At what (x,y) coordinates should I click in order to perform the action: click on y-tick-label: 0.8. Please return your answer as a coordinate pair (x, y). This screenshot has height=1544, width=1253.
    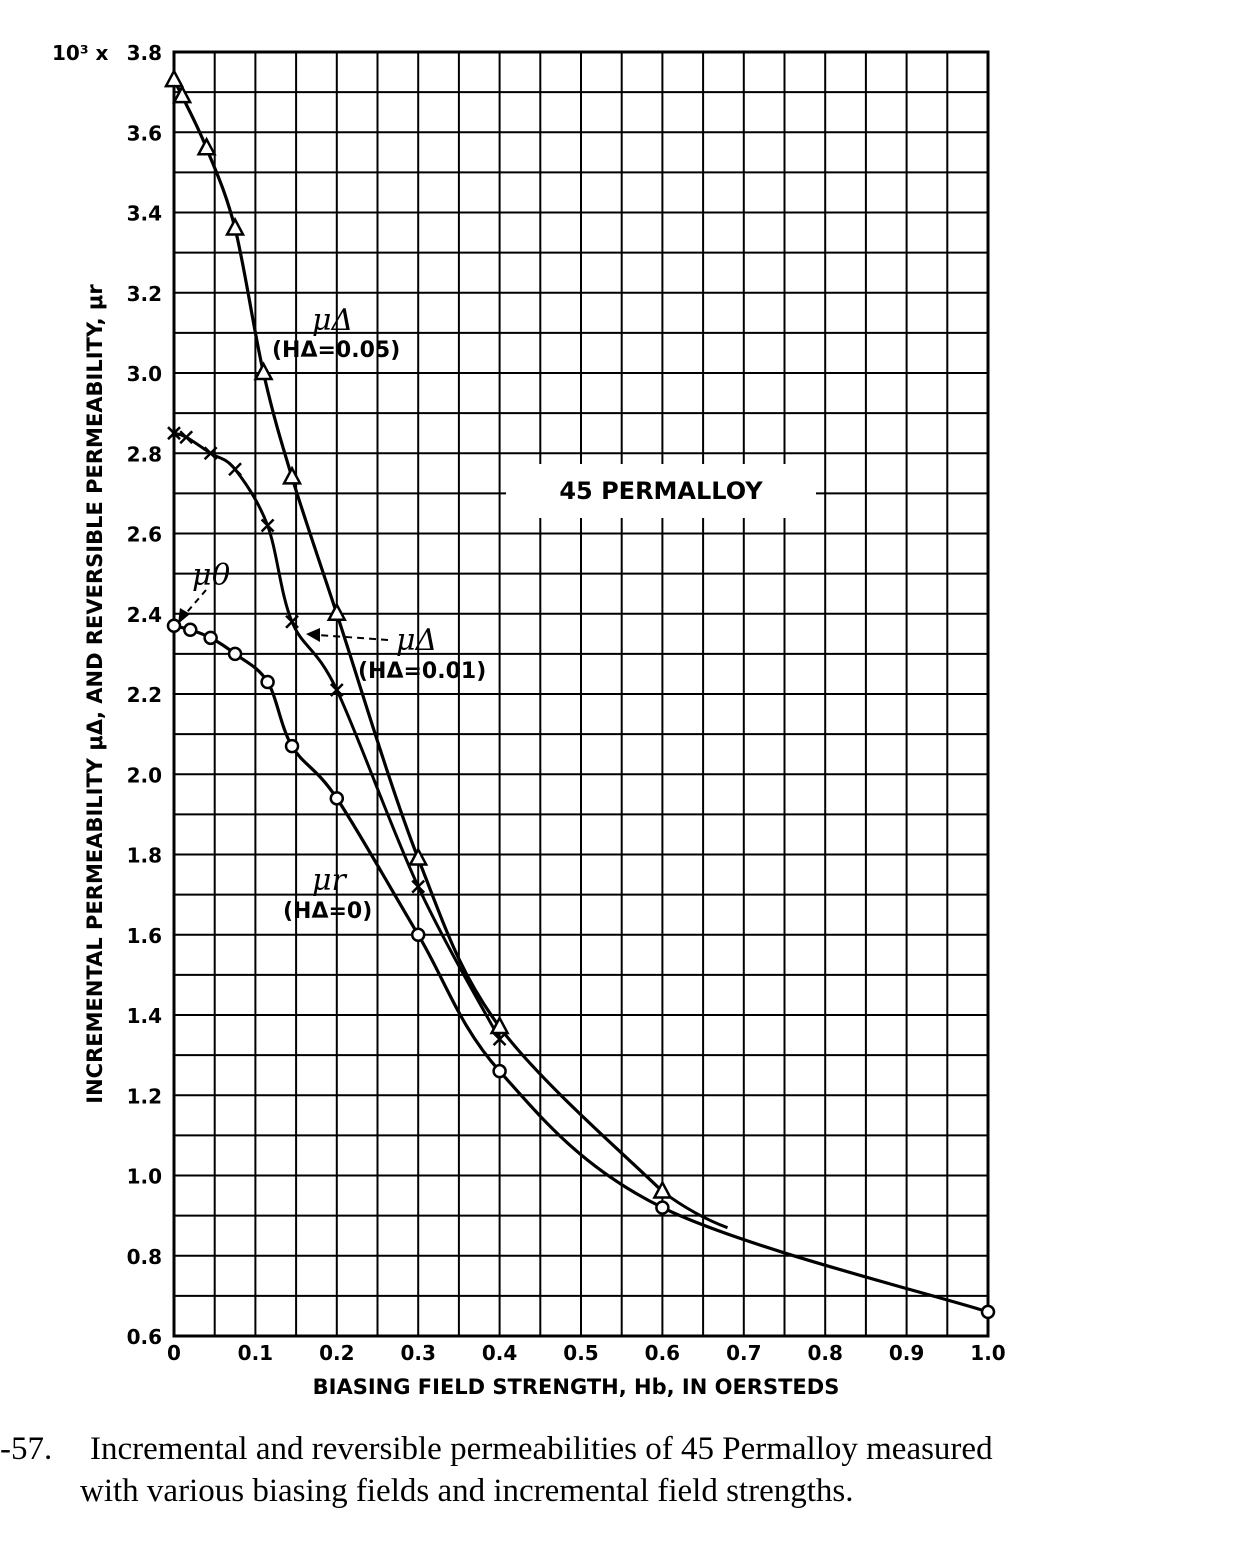
    Looking at the image, I should click on (144, 1257).